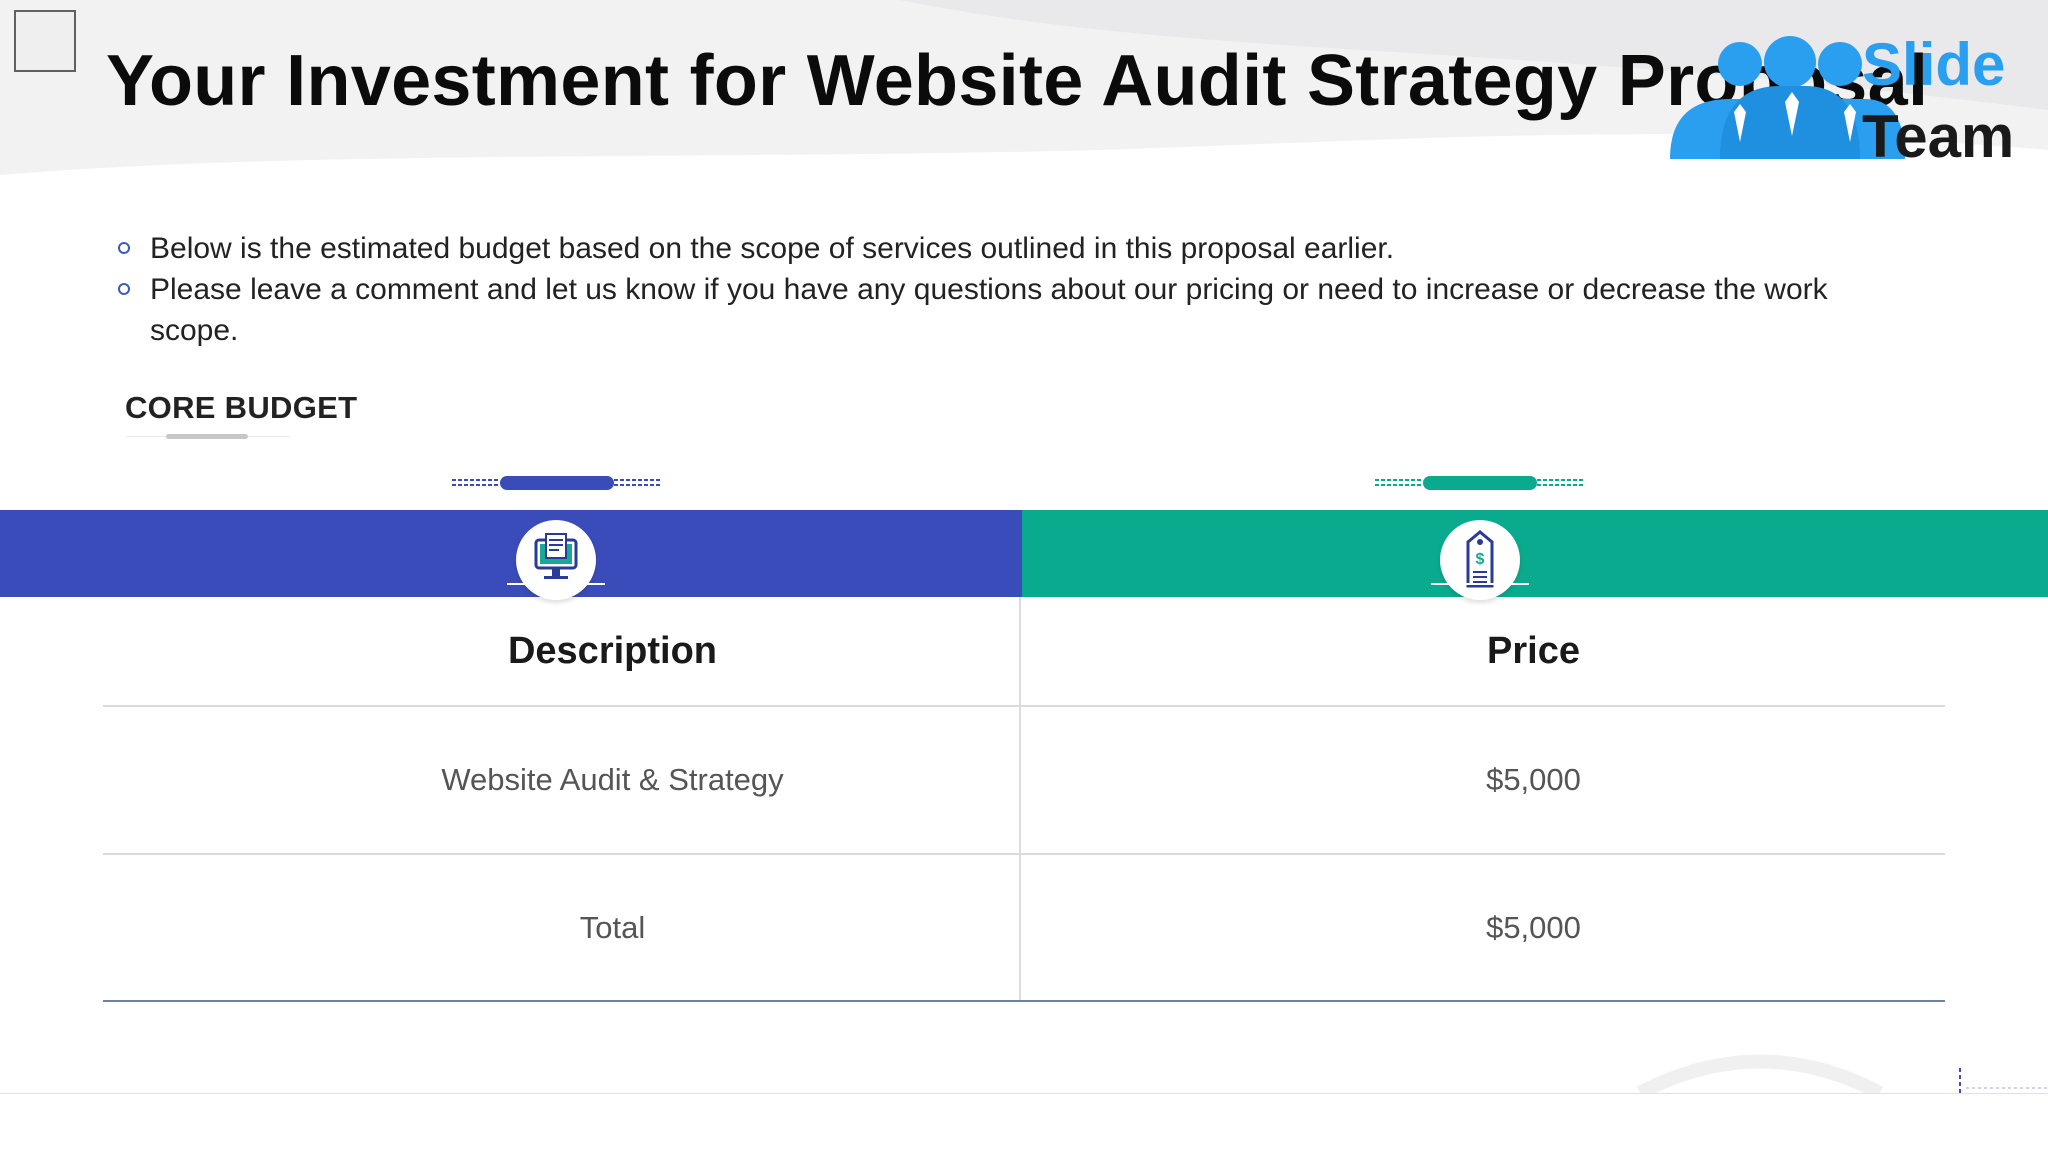 Image resolution: width=2048 pixels, height=1153 pixels. I want to click on logo-text-slide: Slide, so click(1934, 64).